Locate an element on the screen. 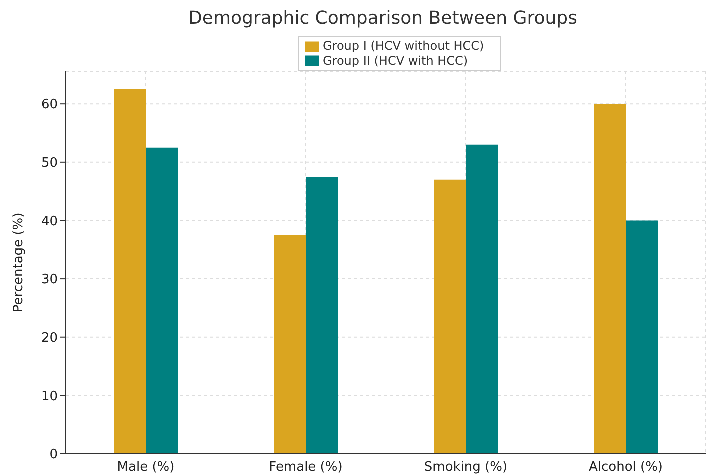  legend-label: Group I (HCV without HCC) is located at coordinates (403, 46).